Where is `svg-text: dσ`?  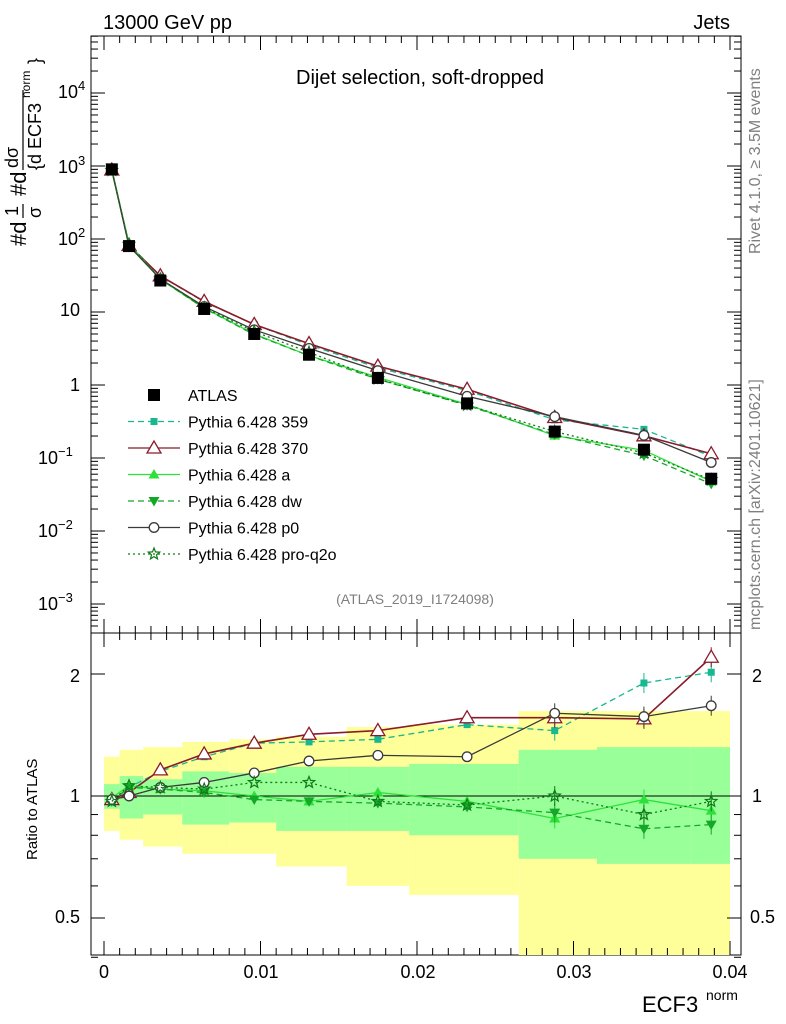
svg-text: dσ is located at coordinates (12, 157).